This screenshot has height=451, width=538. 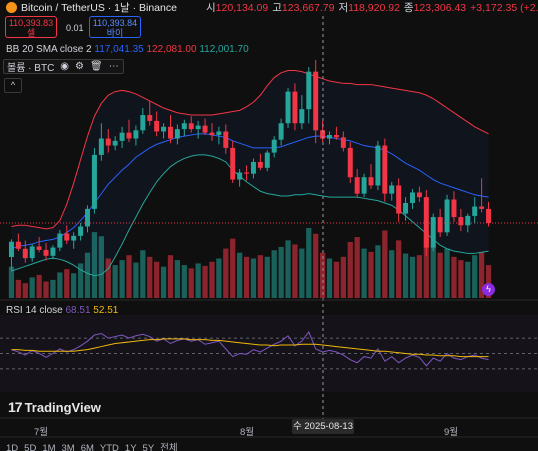 I want to click on buy-price: 110,393.84, so click(x=115, y=23).